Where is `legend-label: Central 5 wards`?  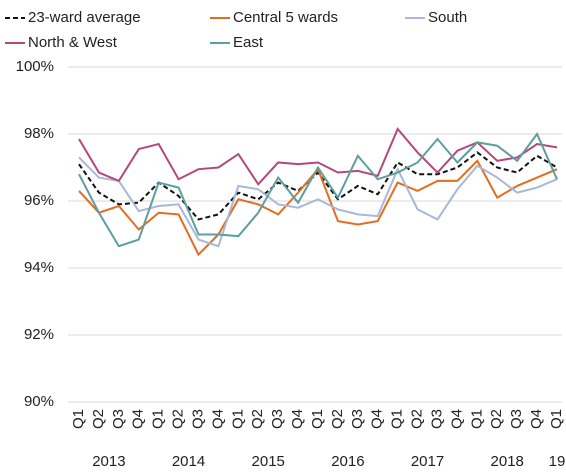
legend-label: Central 5 wards is located at coordinates (285, 17).